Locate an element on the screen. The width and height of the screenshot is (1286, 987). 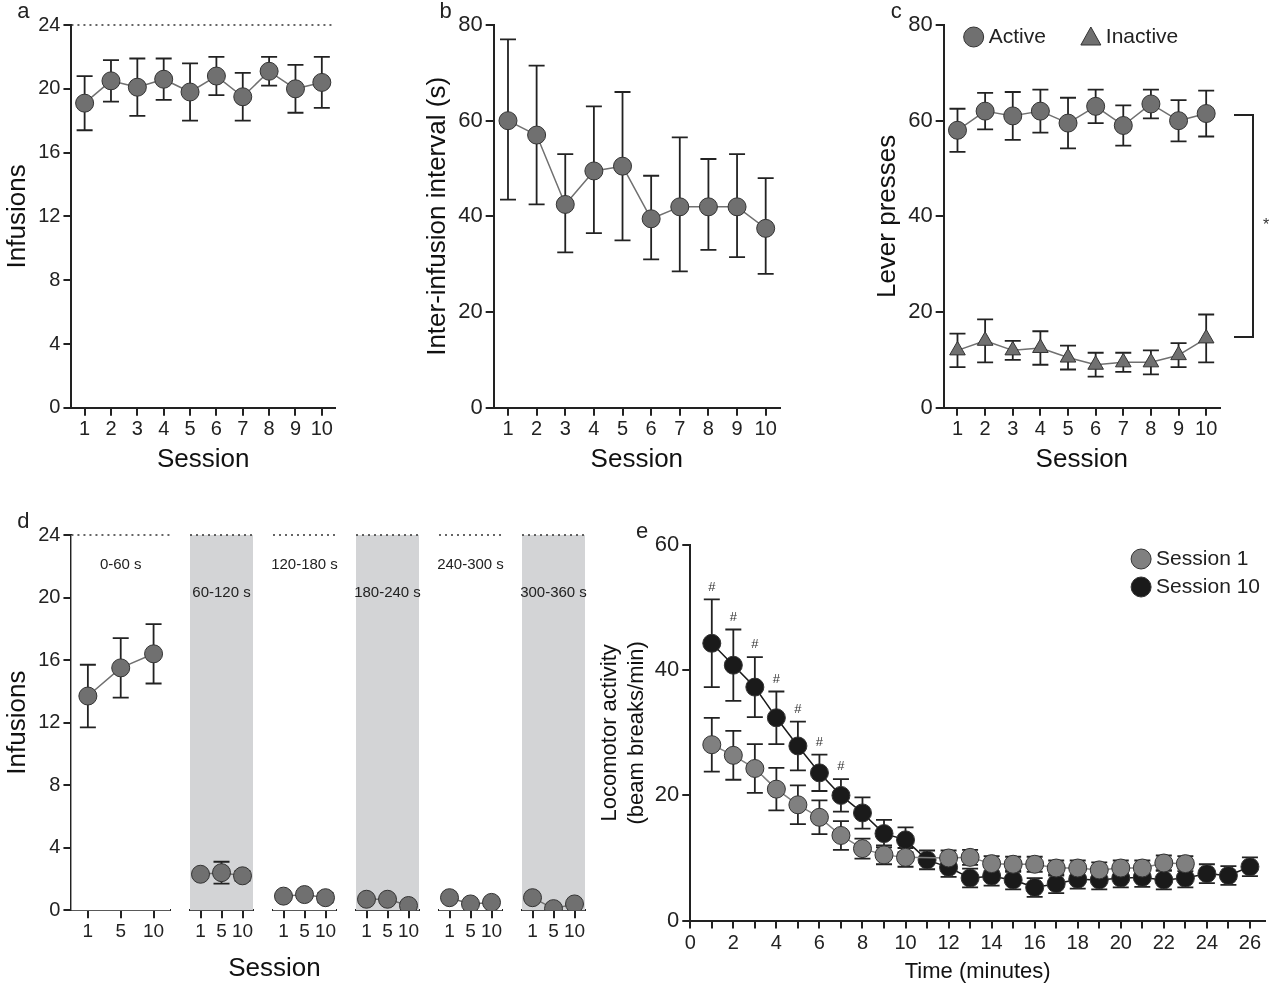
chart-title: e is located at coordinates (642, 531).